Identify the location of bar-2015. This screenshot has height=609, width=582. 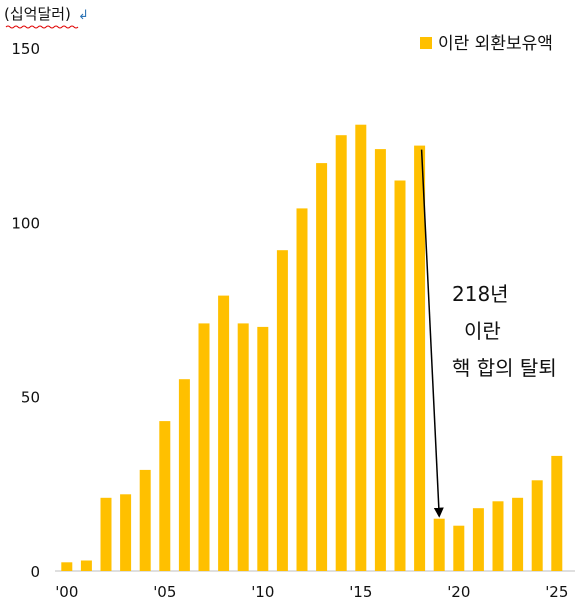
(361, 347).